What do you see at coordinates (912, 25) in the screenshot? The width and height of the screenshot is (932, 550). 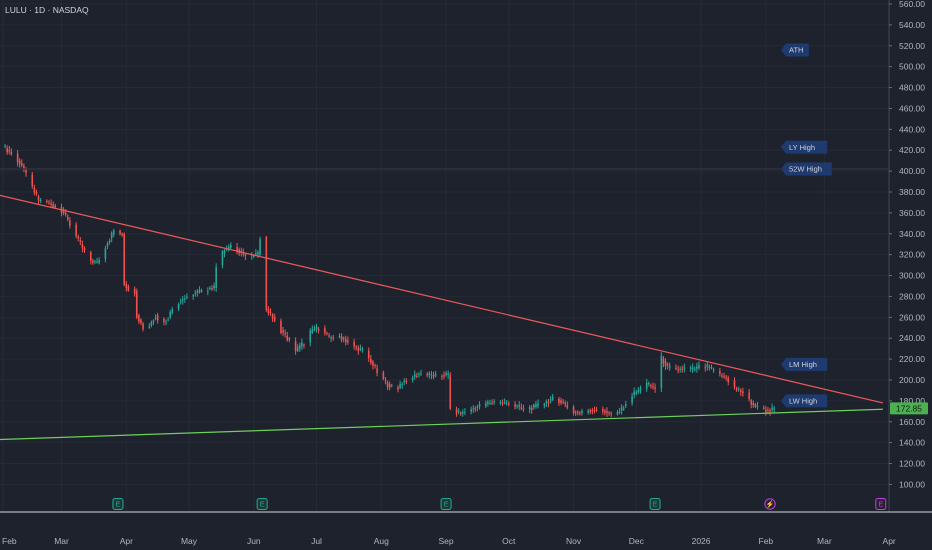 I see `y-tick-label: 540.00` at bounding box center [912, 25].